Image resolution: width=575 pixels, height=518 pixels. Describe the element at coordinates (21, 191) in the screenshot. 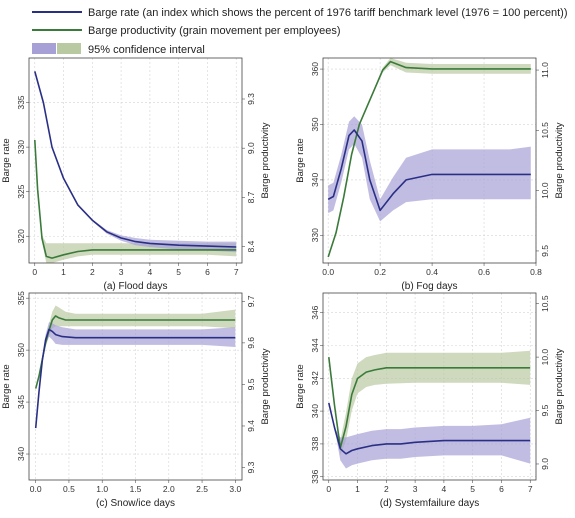

I see `y-left-tick-label: 325` at that location.